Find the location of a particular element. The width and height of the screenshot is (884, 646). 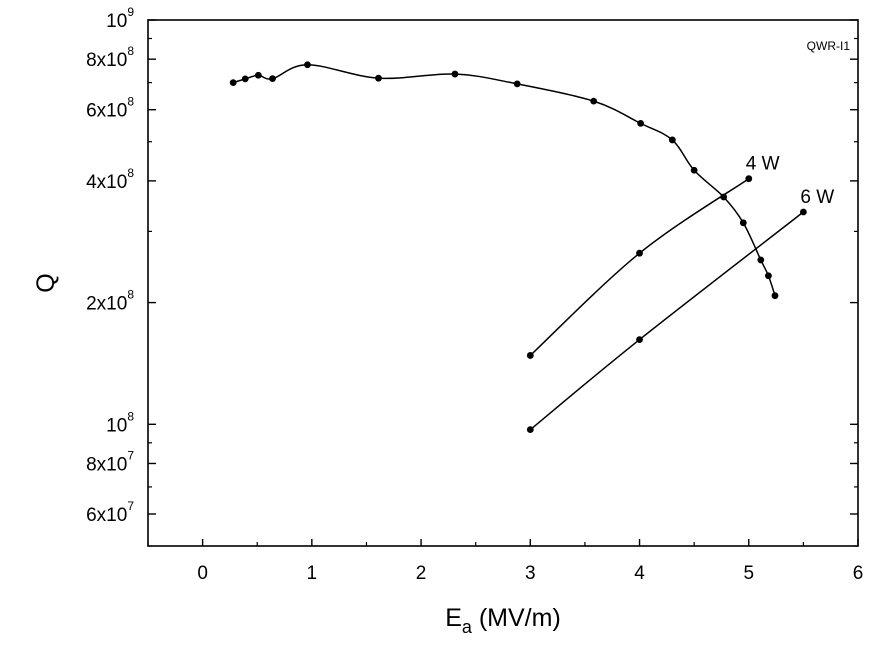

x-tick-label: 0 is located at coordinates (202, 573).